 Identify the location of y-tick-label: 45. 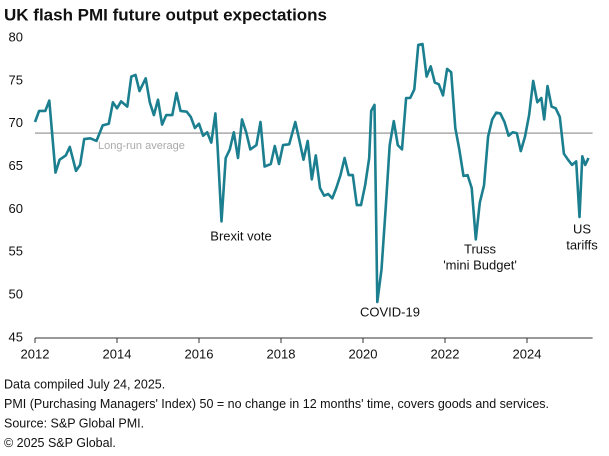
(16, 336).